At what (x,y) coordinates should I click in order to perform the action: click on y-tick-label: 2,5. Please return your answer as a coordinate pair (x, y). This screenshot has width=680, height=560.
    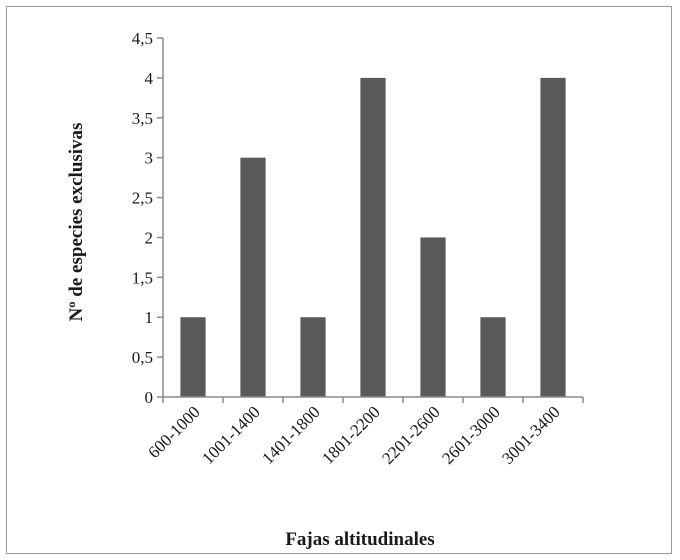
    Looking at the image, I should click on (142, 198).